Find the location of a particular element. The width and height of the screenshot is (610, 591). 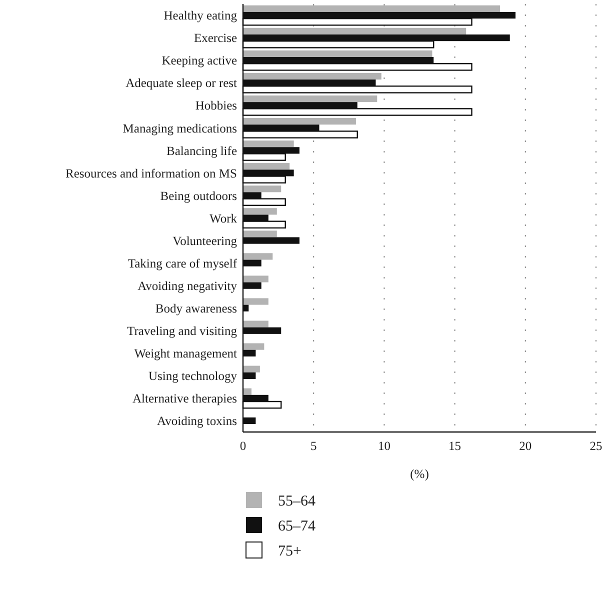

legend-label: 75+ is located at coordinates (290, 551).